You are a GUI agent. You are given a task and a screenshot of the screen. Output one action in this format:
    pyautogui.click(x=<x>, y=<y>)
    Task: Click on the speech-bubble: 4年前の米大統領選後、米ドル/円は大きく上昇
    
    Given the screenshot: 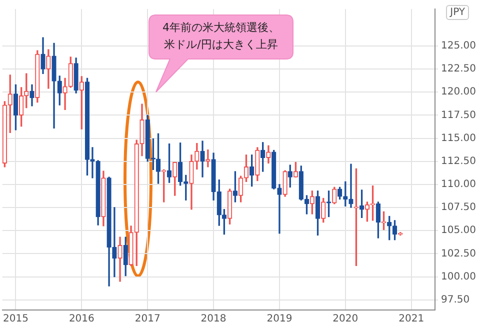 What is the action you would take?
    pyautogui.click(x=221, y=54)
    